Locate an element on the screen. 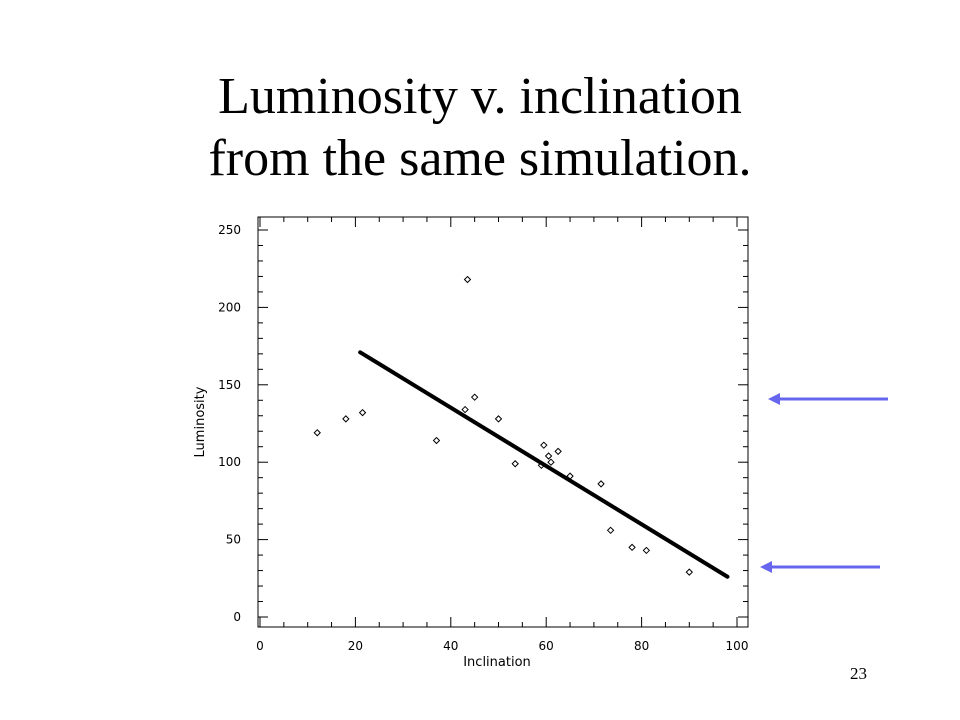  x-tick-label: 80 is located at coordinates (641, 646).